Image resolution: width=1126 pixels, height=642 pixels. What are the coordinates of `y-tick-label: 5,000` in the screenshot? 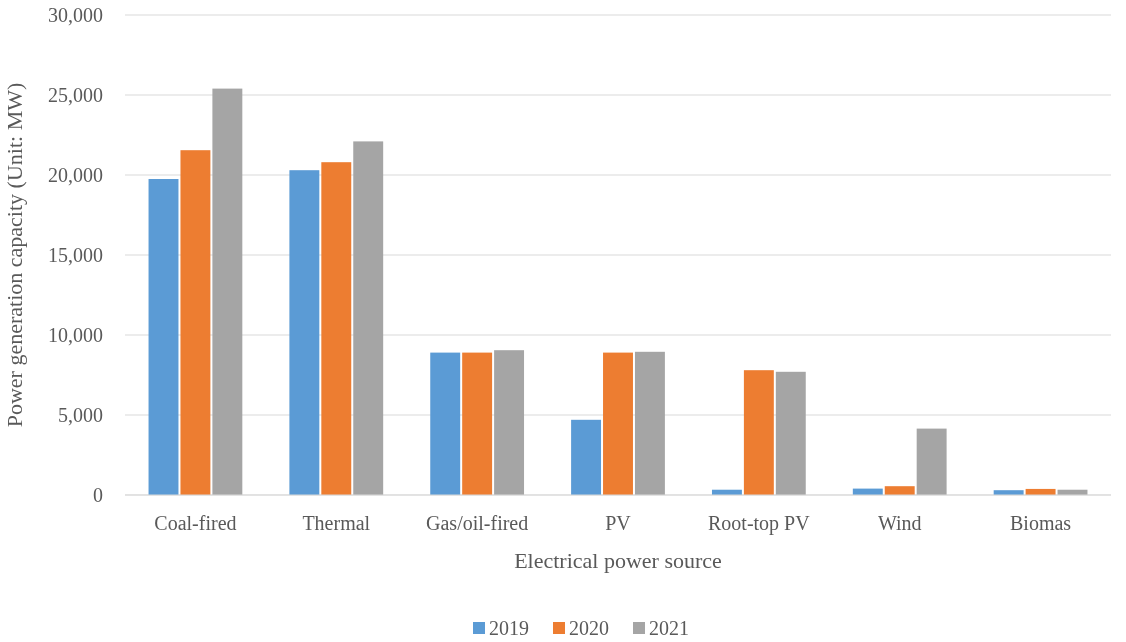 It's located at (80, 415).